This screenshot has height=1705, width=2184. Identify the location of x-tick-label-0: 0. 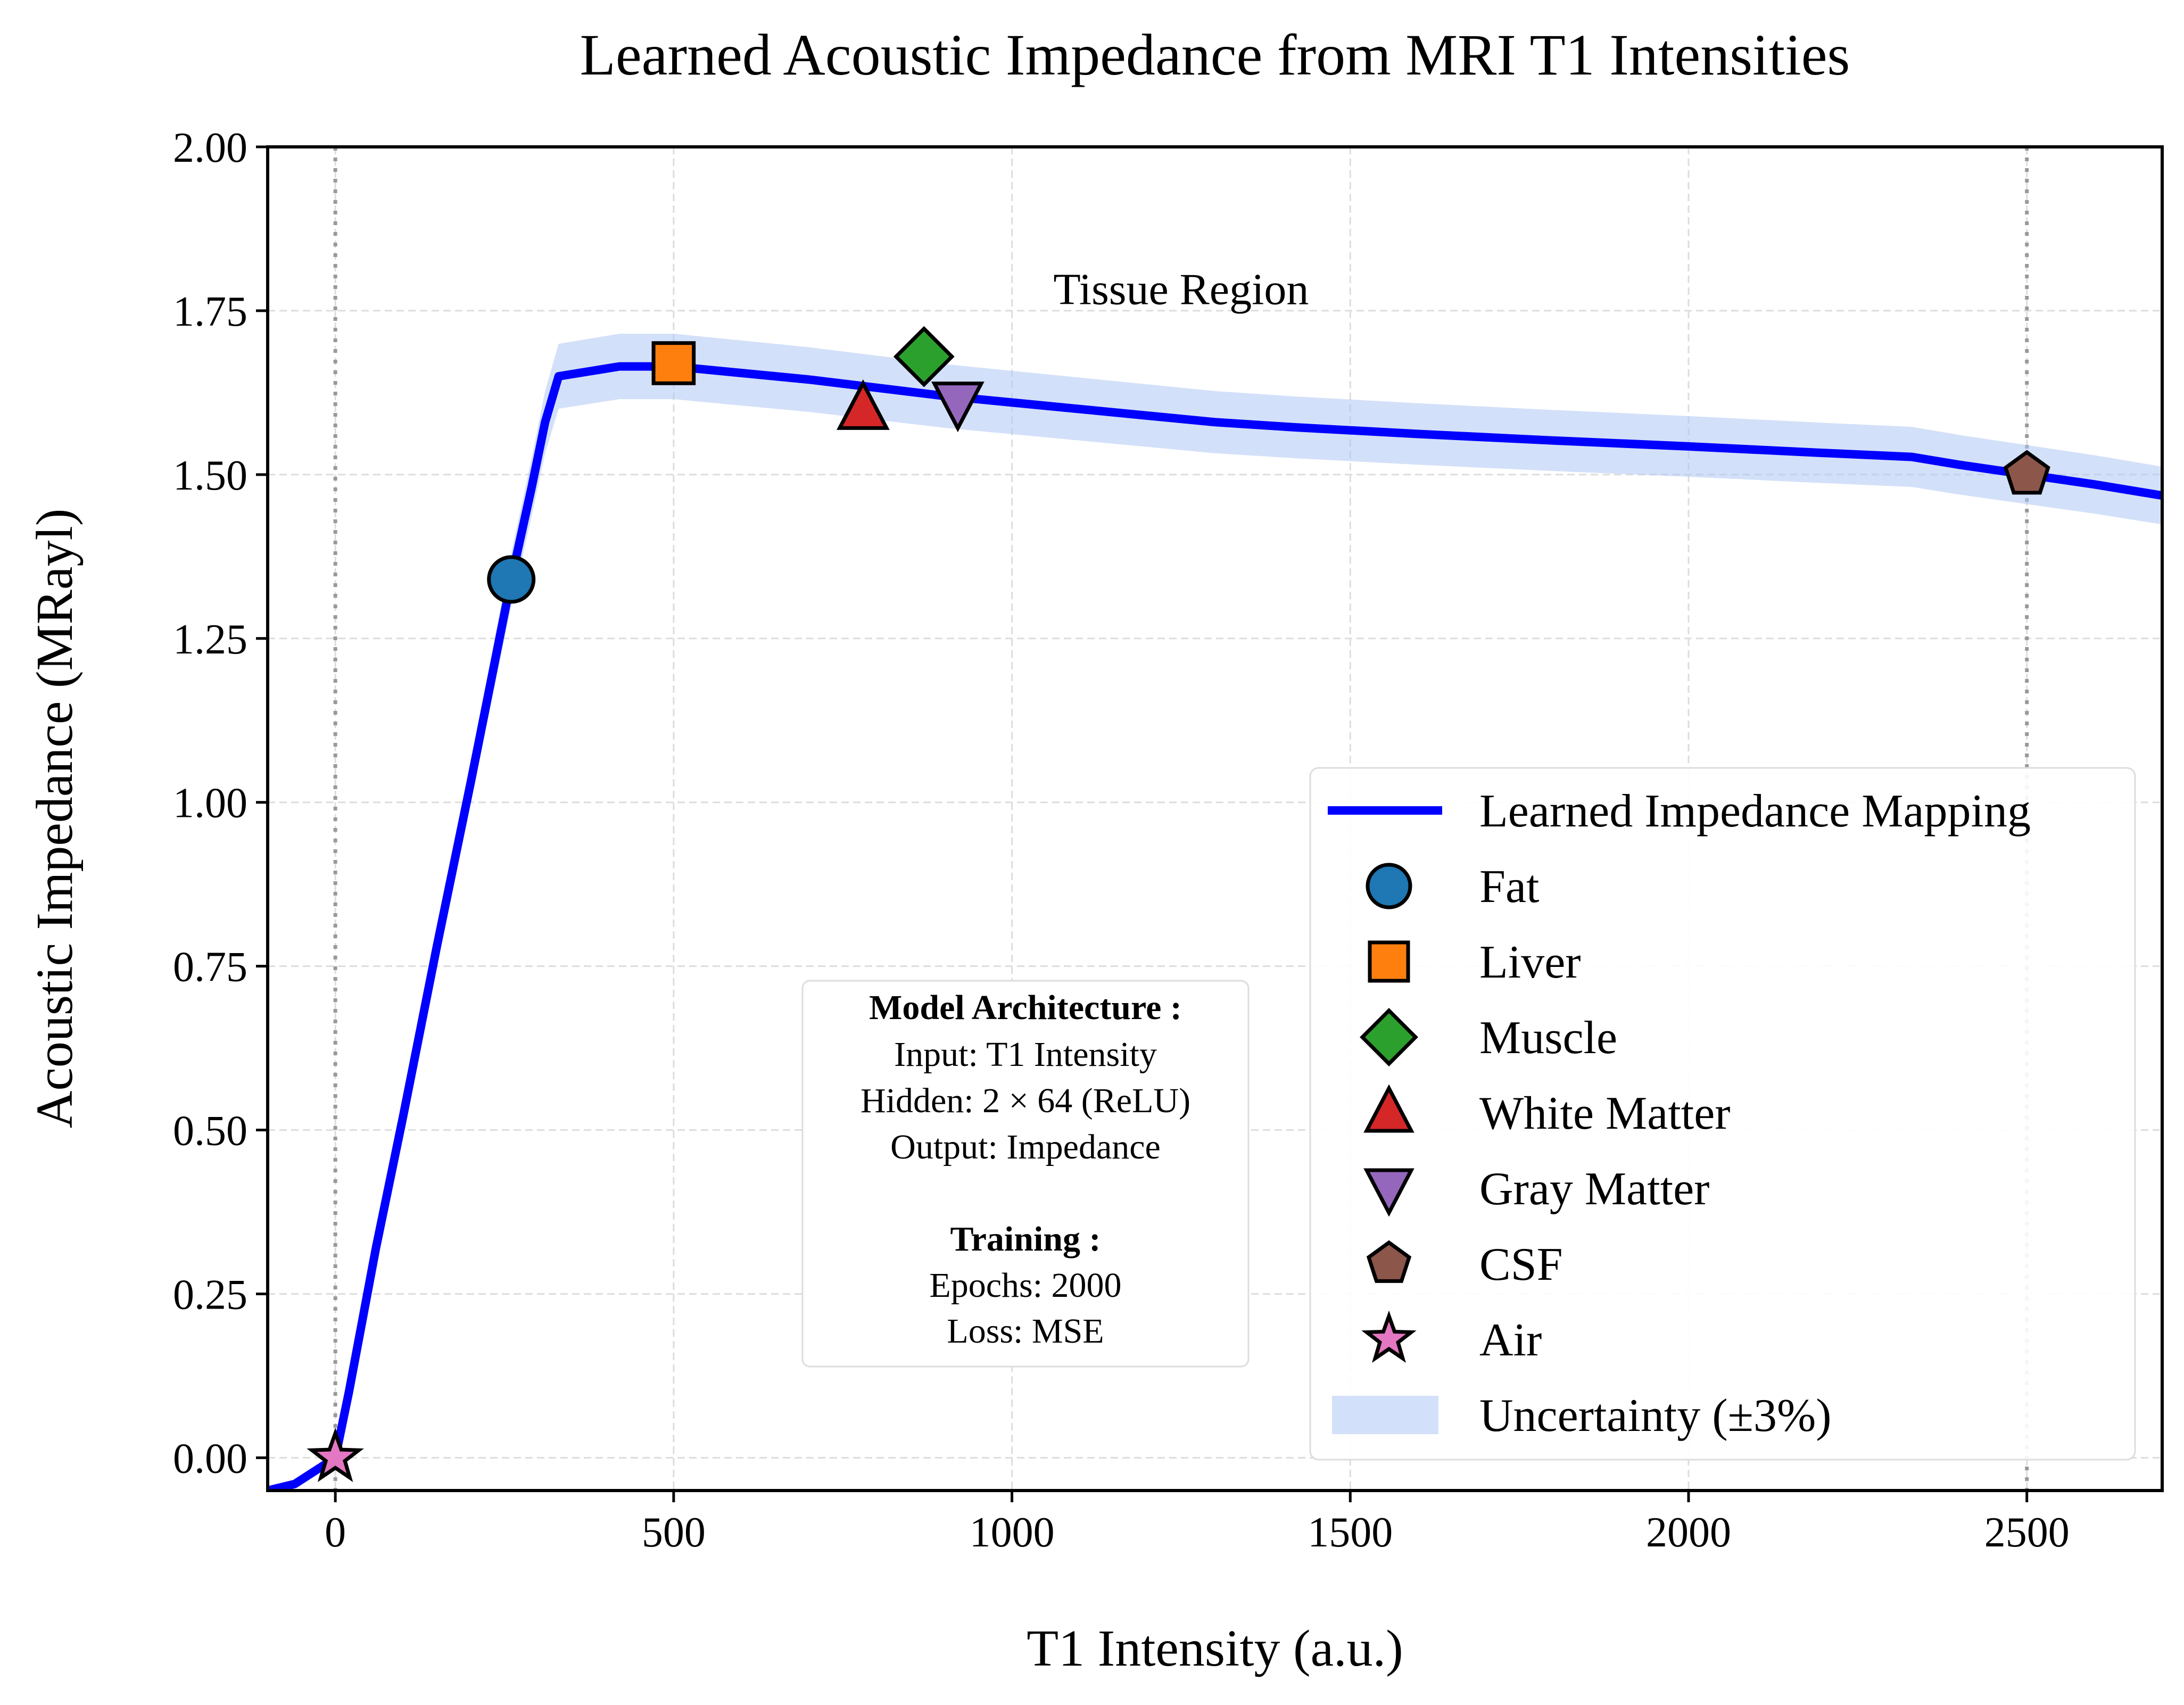
(335, 1533).